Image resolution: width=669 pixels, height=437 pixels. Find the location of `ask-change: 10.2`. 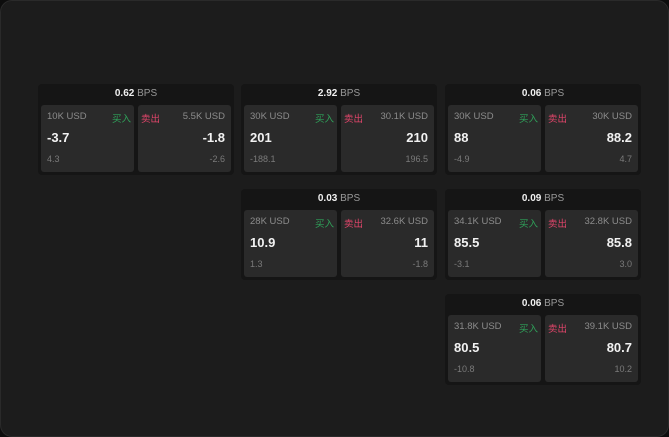

ask-change: 10.2 is located at coordinates (623, 369).